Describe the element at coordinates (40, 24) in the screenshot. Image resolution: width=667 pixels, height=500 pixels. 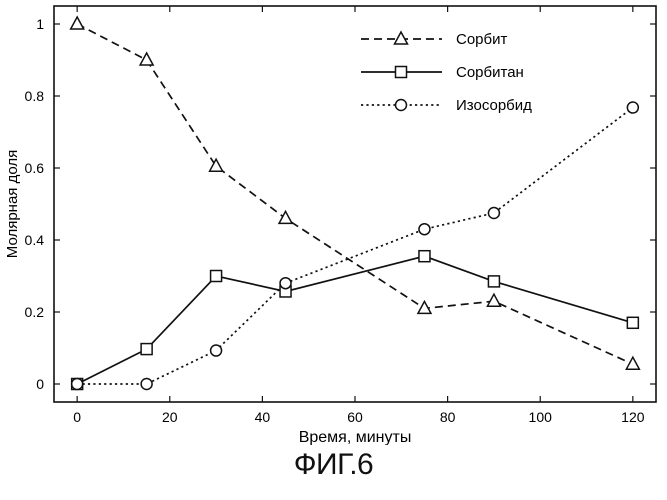
I see `y-tick-label: 1` at that location.